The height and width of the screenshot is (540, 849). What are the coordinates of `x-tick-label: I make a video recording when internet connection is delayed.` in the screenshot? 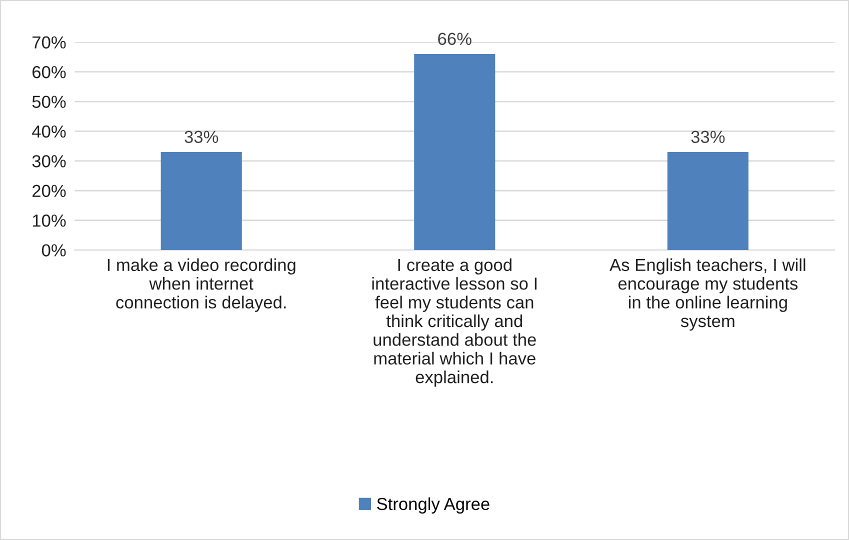 It's located at (202, 285).